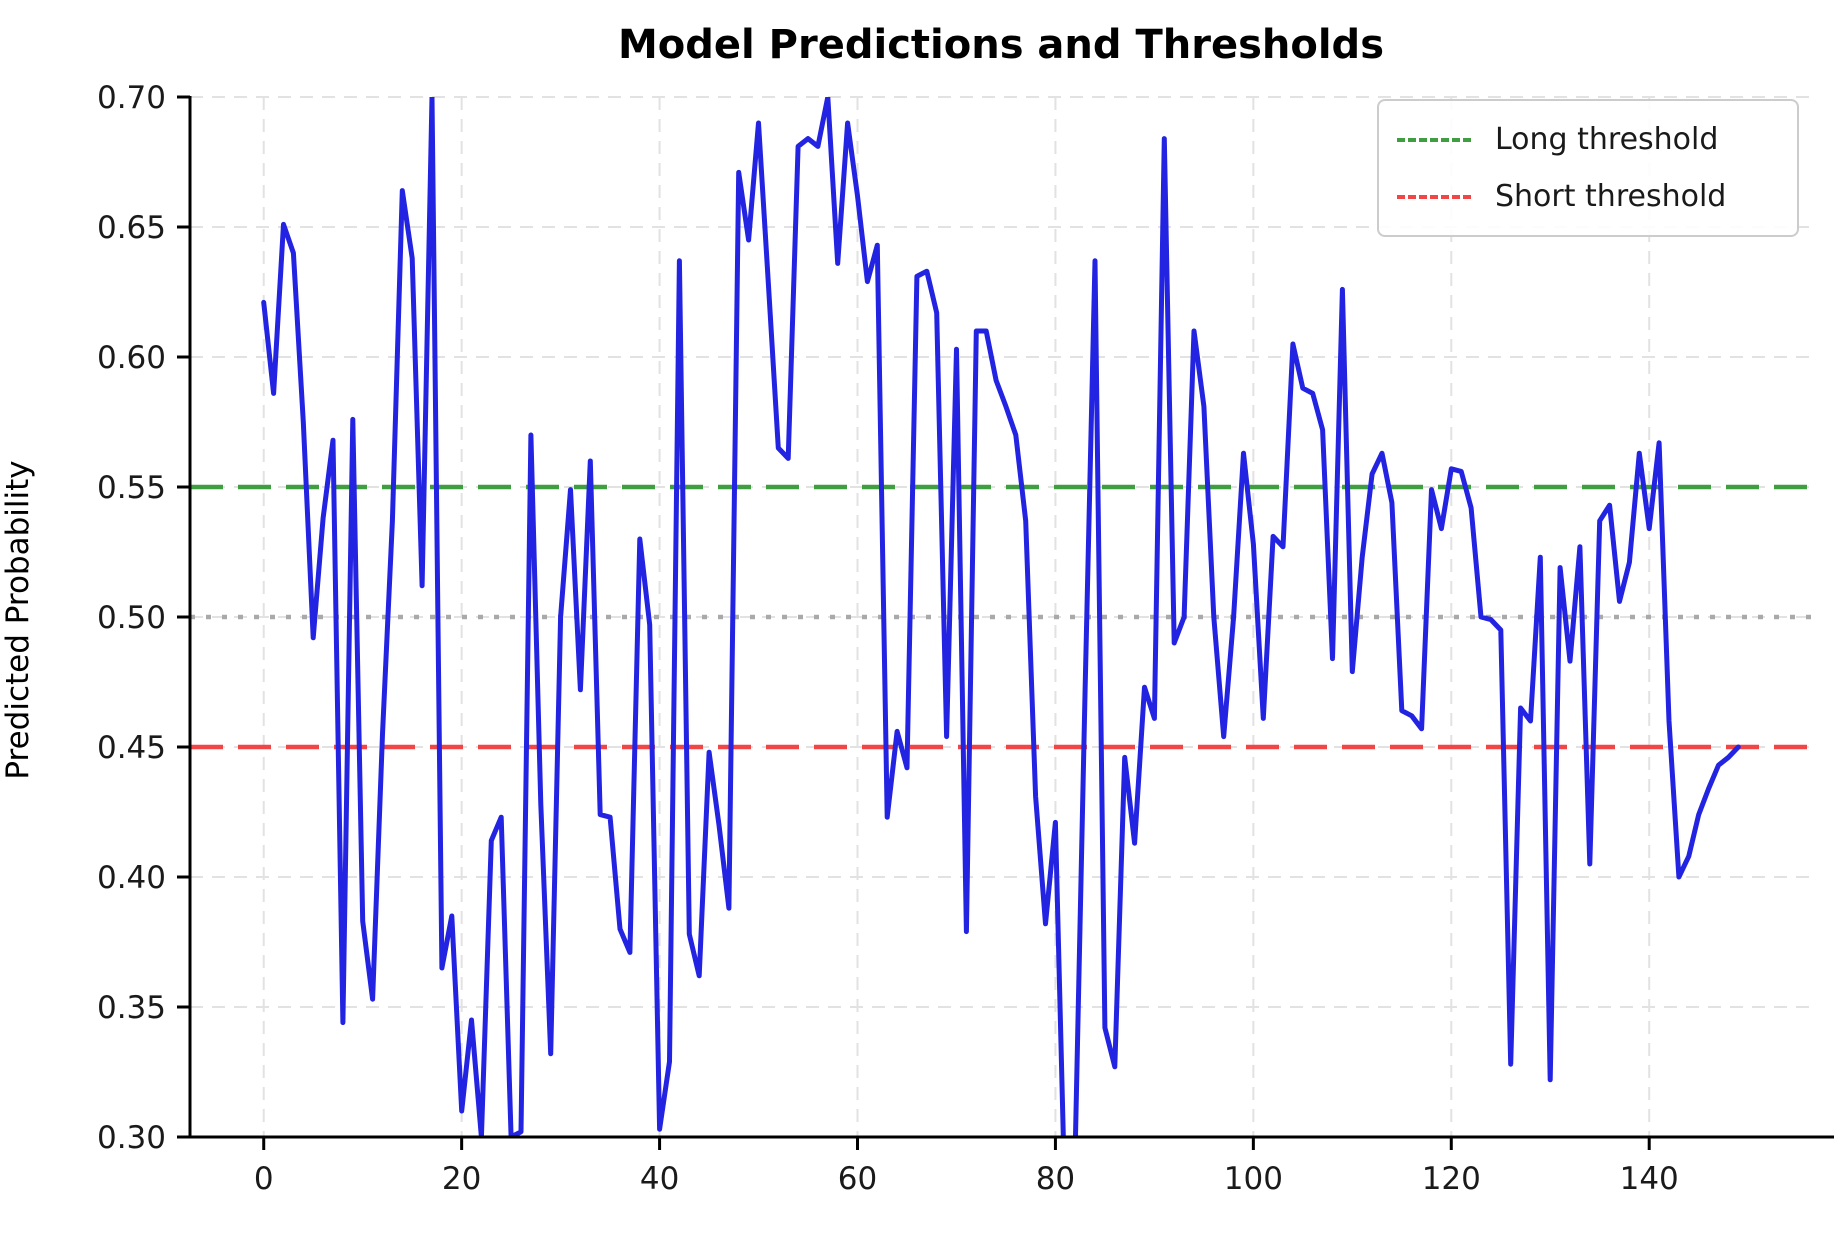 The height and width of the screenshot is (1234, 1834). Describe the element at coordinates (1451, 1179) in the screenshot. I see `x-tick-label: 120` at that location.